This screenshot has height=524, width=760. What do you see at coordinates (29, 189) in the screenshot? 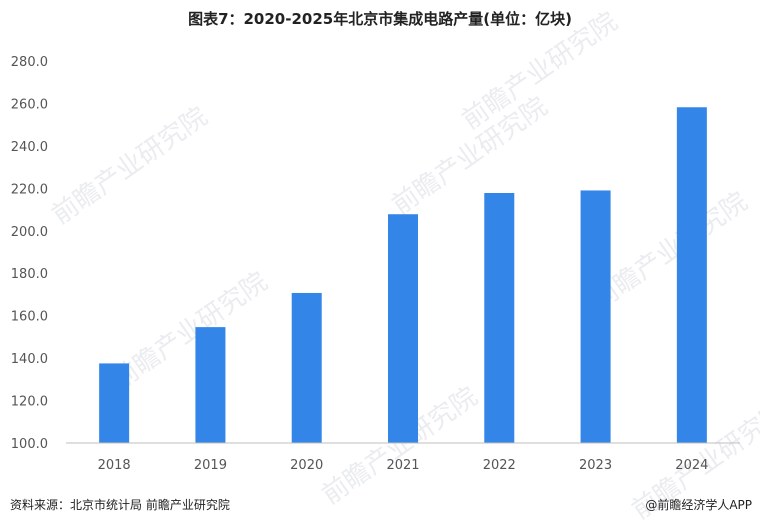
I see `y-tick-label: 220.0` at bounding box center [29, 189].